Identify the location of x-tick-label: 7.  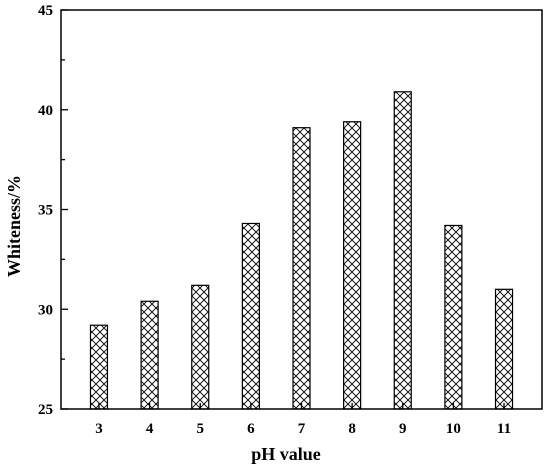
(302, 429).